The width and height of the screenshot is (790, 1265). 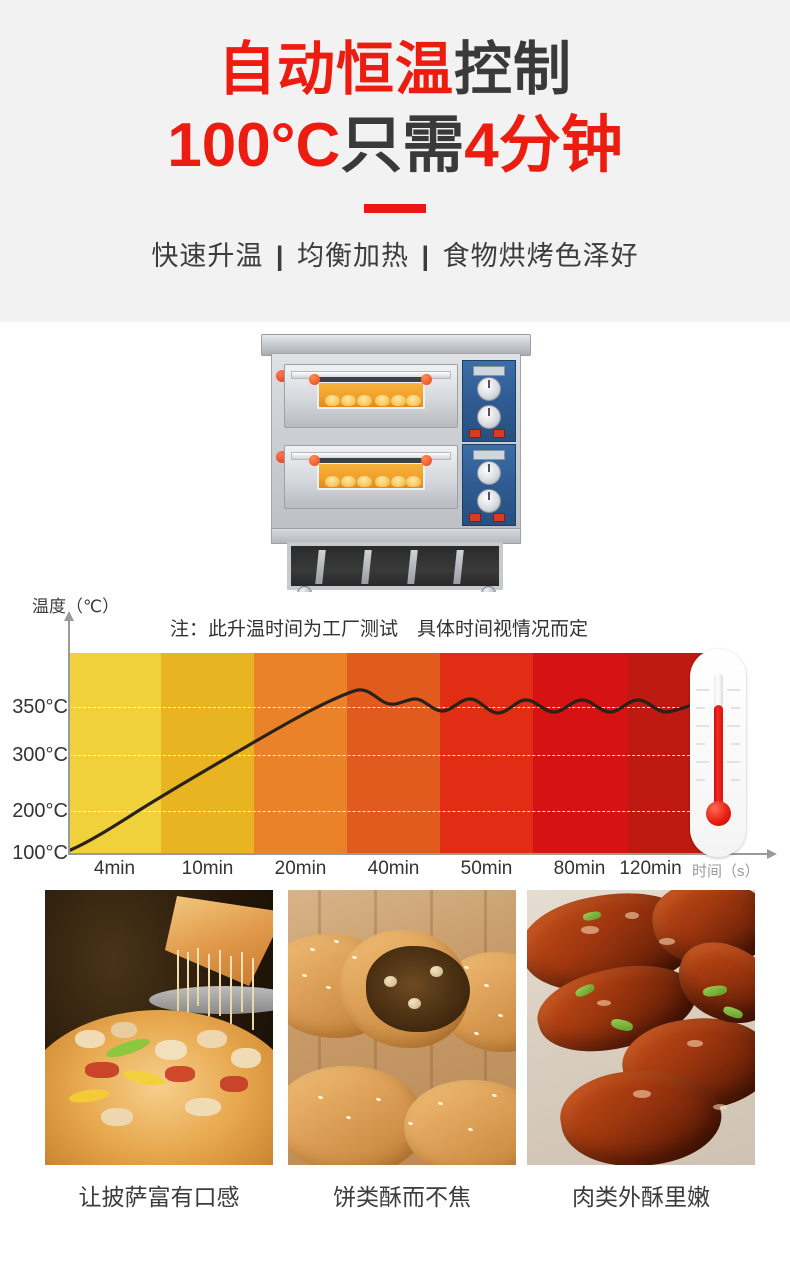 What do you see at coordinates (579, 868) in the screenshot?
I see `chart-xtick-6: 80min` at bounding box center [579, 868].